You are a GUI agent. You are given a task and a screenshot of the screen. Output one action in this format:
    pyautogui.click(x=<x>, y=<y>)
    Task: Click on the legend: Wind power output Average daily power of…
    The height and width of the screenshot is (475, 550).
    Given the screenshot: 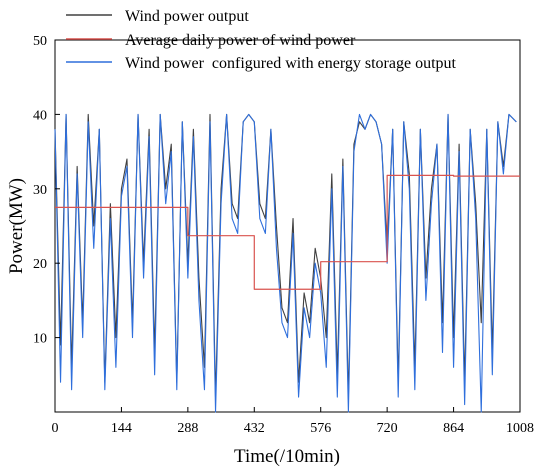 What is the action you would take?
    pyautogui.click(x=261, y=40)
    